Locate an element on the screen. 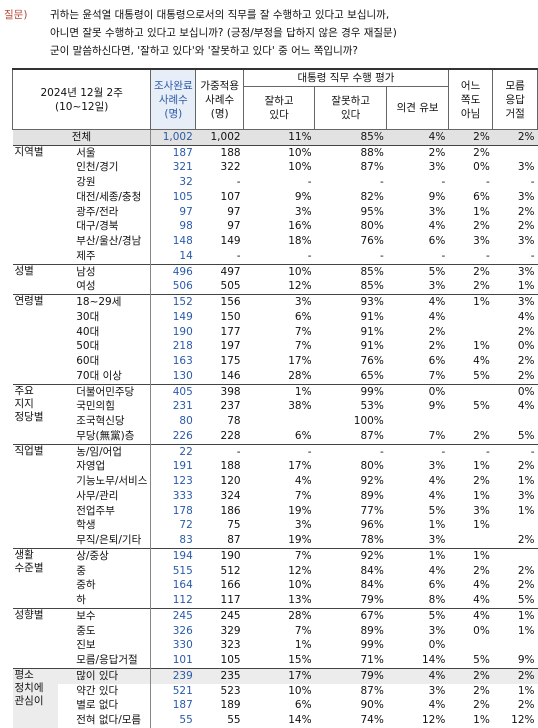 The width and height of the screenshot is (538, 728). row-label: 자영업 is located at coordinates (104, 467).